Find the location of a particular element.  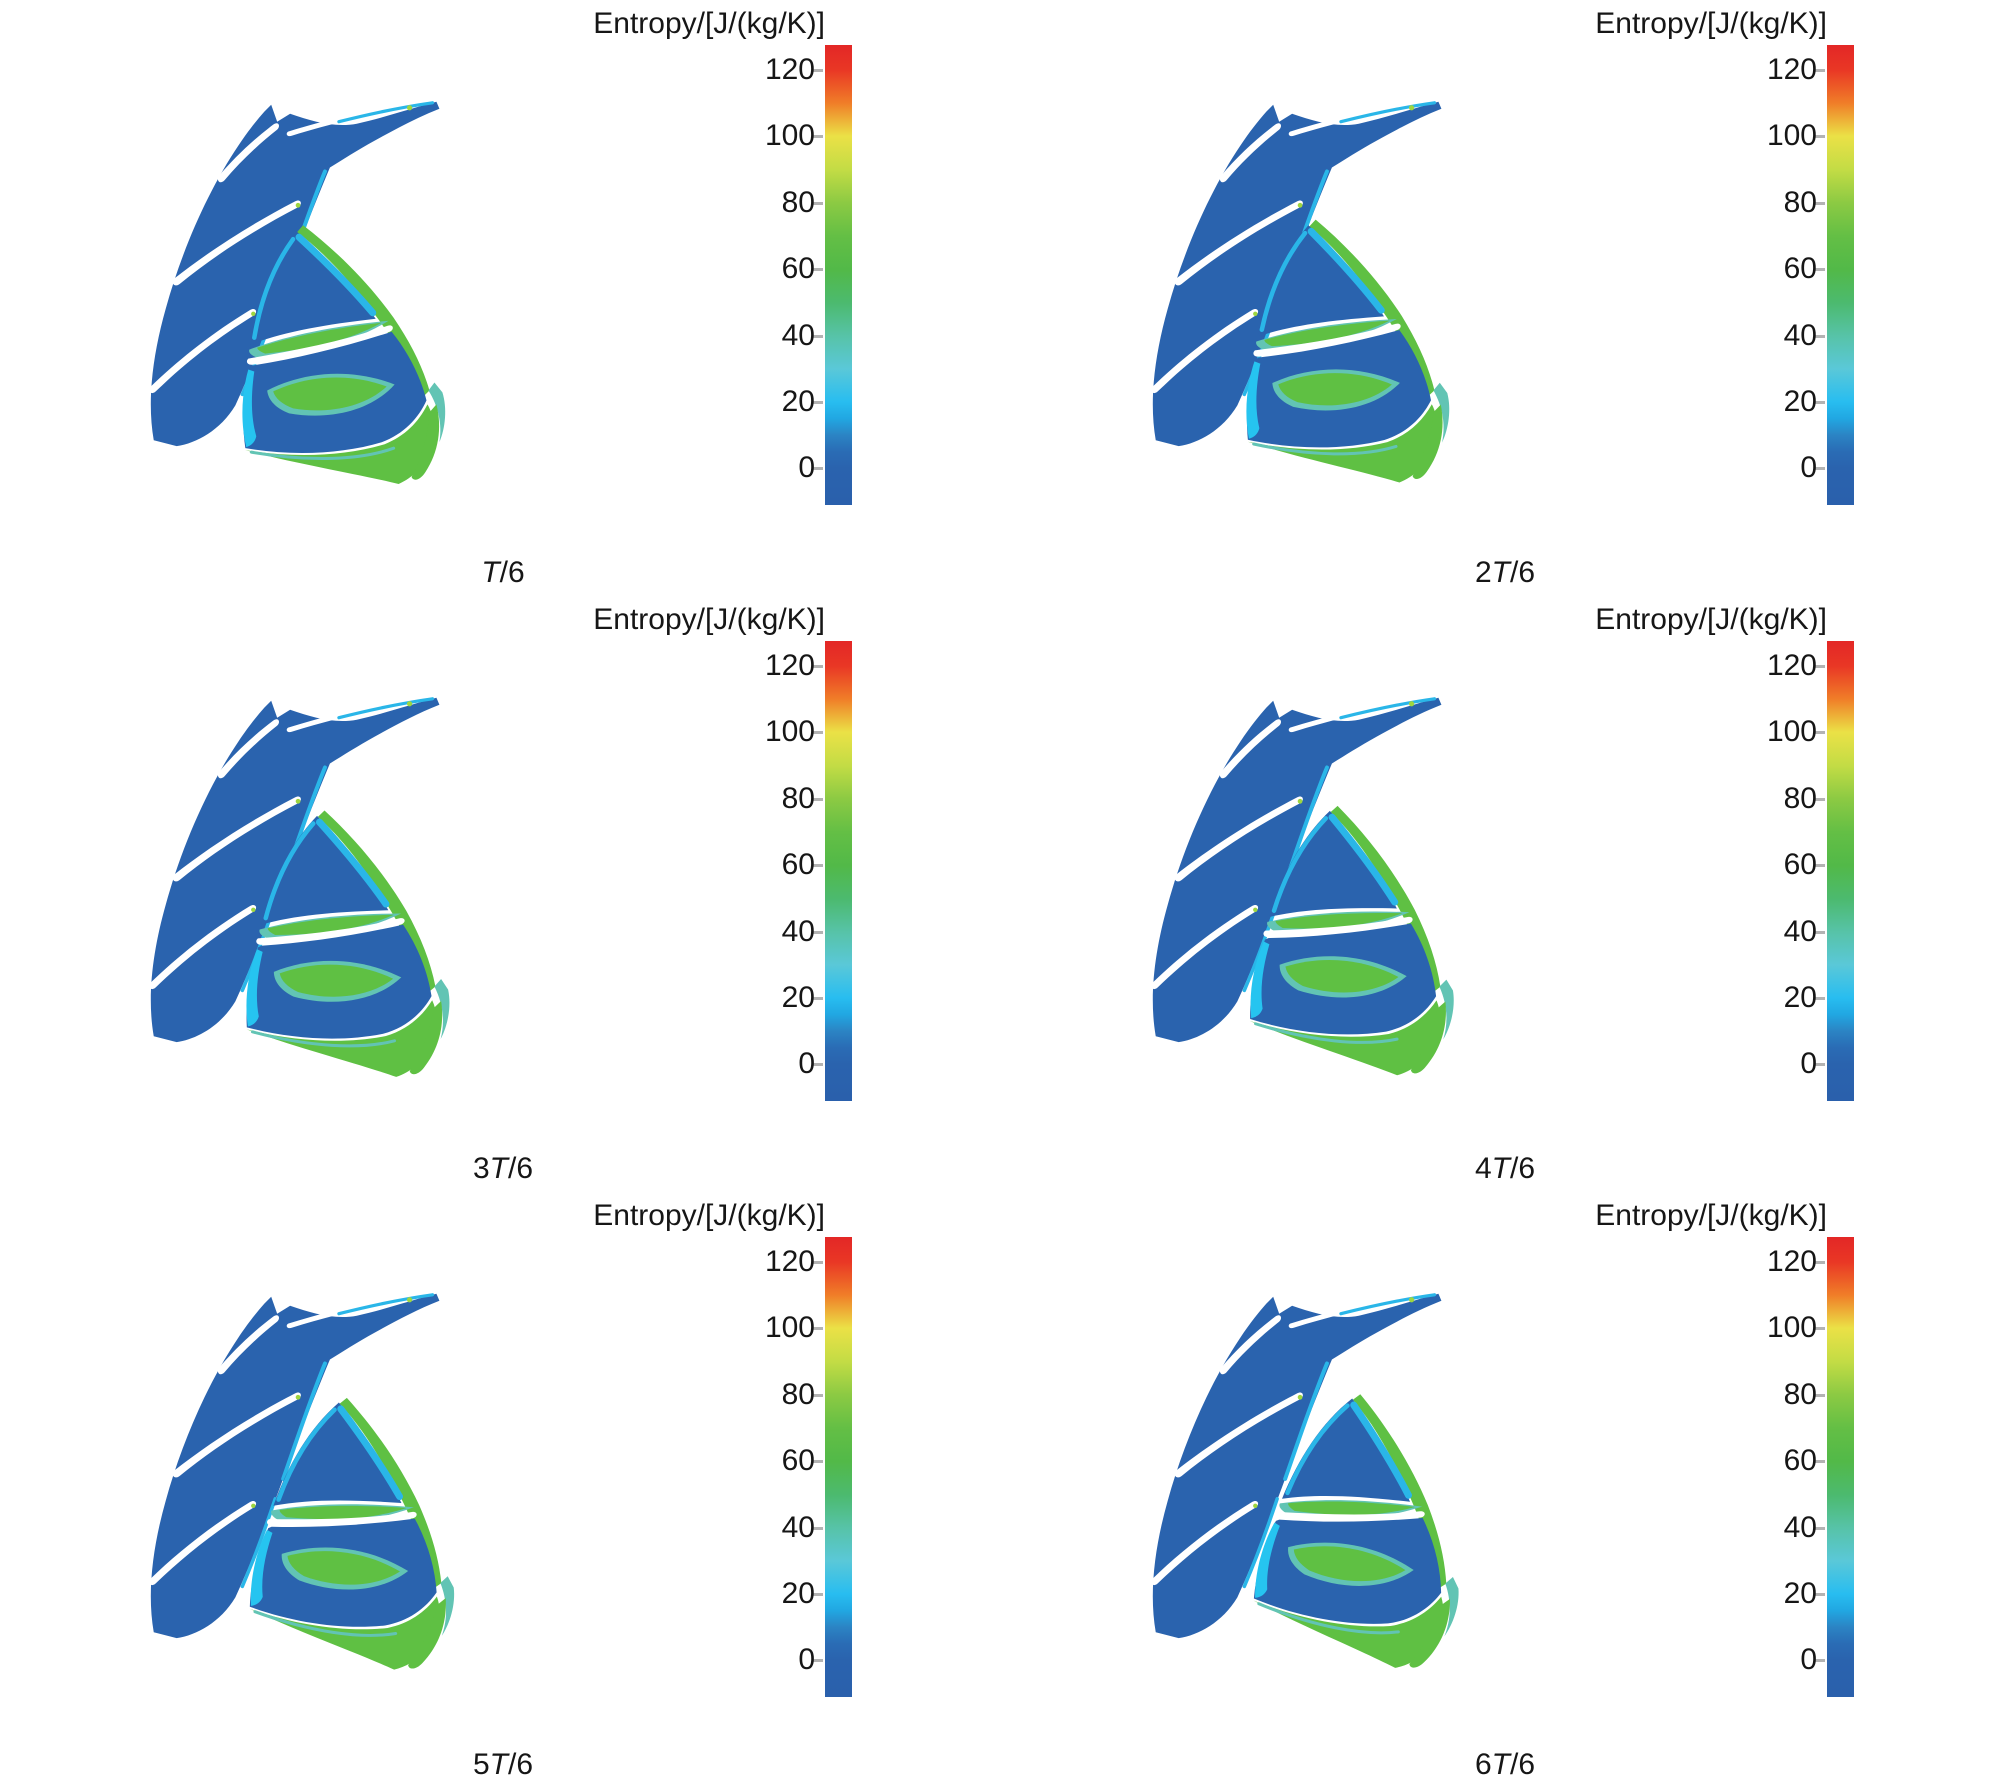

time-label: 6T/6 is located at coordinates (1505, 1765).